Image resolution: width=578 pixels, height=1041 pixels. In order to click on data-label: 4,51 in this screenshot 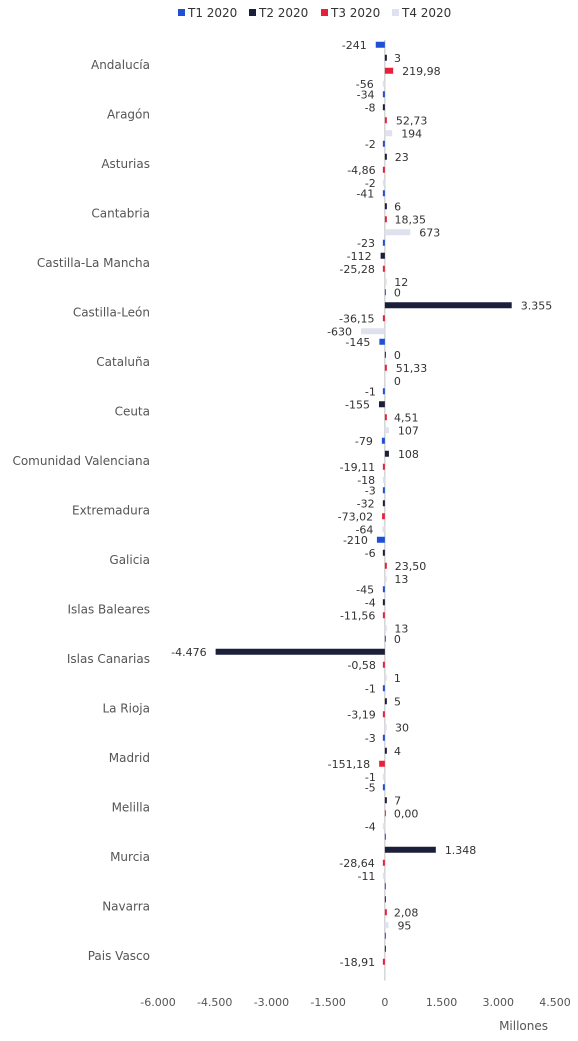, I will do `click(406, 417)`.